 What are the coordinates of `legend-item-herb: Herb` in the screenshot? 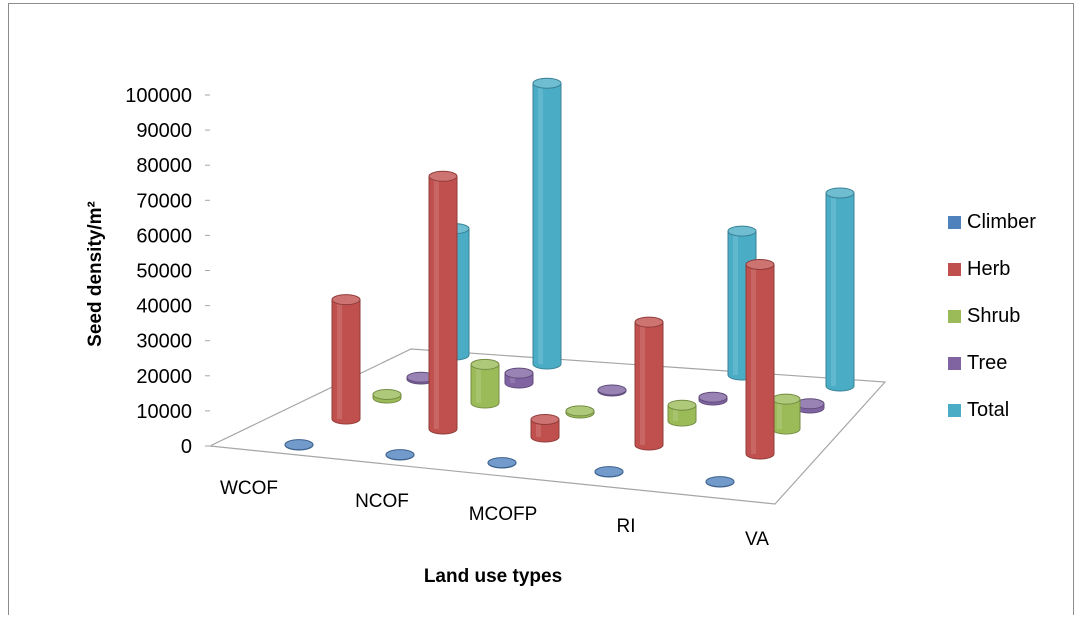 It's located at (979, 269).